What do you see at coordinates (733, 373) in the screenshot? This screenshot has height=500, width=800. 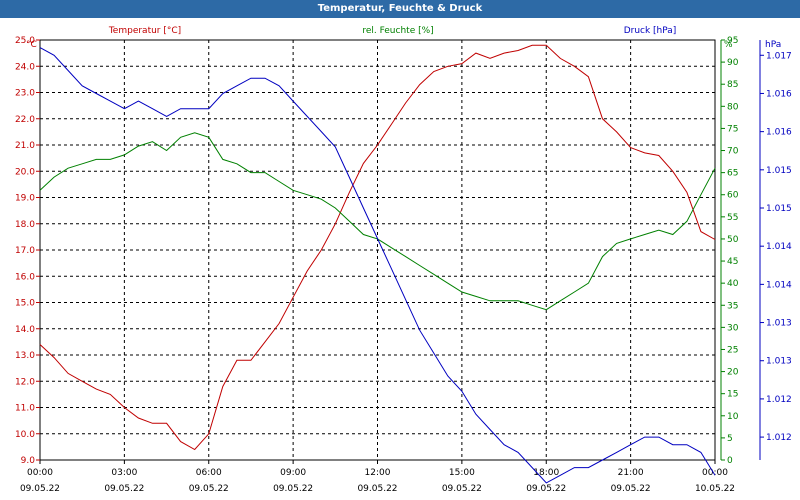 I see `y-tick-label-humidity: 20` at bounding box center [733, 373].